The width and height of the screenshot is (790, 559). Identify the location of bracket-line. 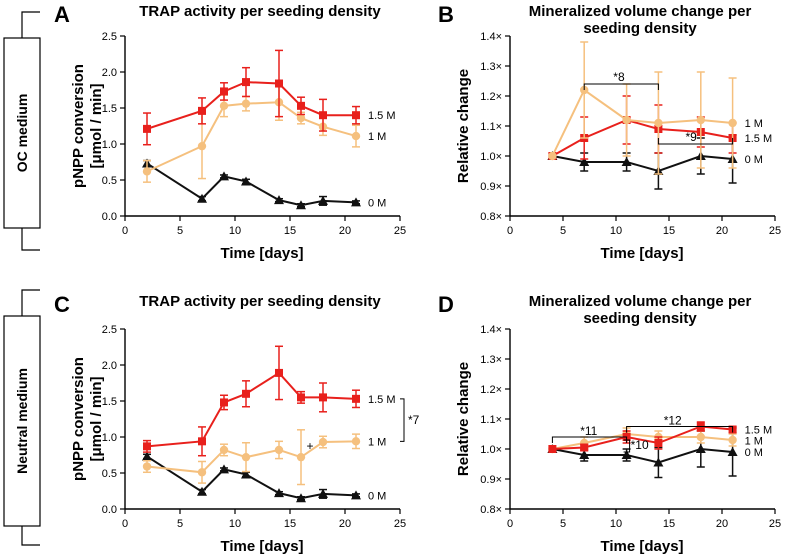
(30, 131).